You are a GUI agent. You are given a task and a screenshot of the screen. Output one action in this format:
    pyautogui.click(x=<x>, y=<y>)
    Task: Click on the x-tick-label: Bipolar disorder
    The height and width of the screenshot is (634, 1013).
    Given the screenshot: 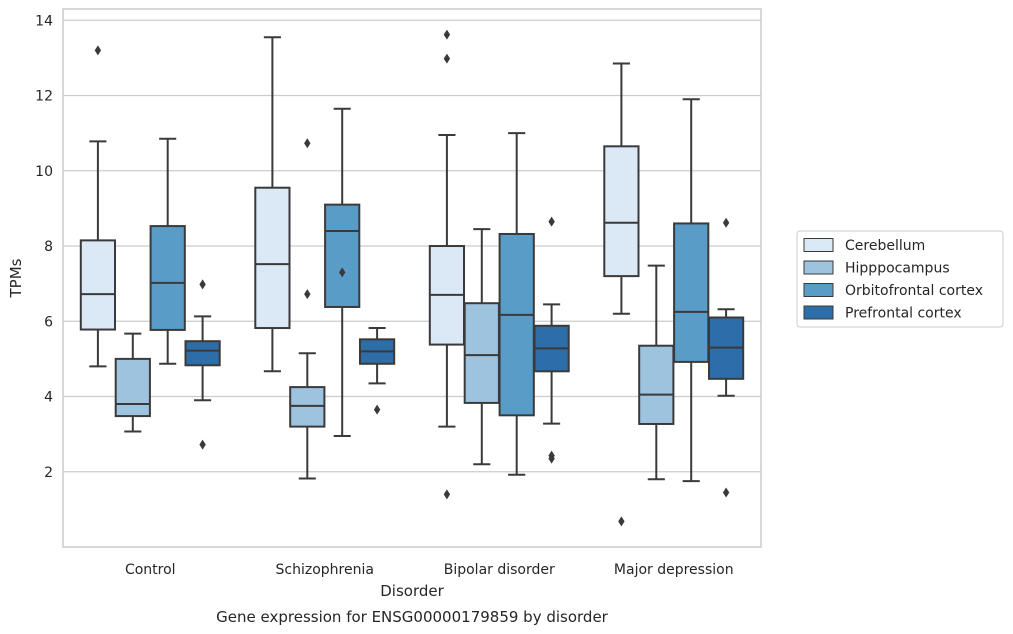 What is the action you would take?
    pyautogui.click(x=499, y=570)
    